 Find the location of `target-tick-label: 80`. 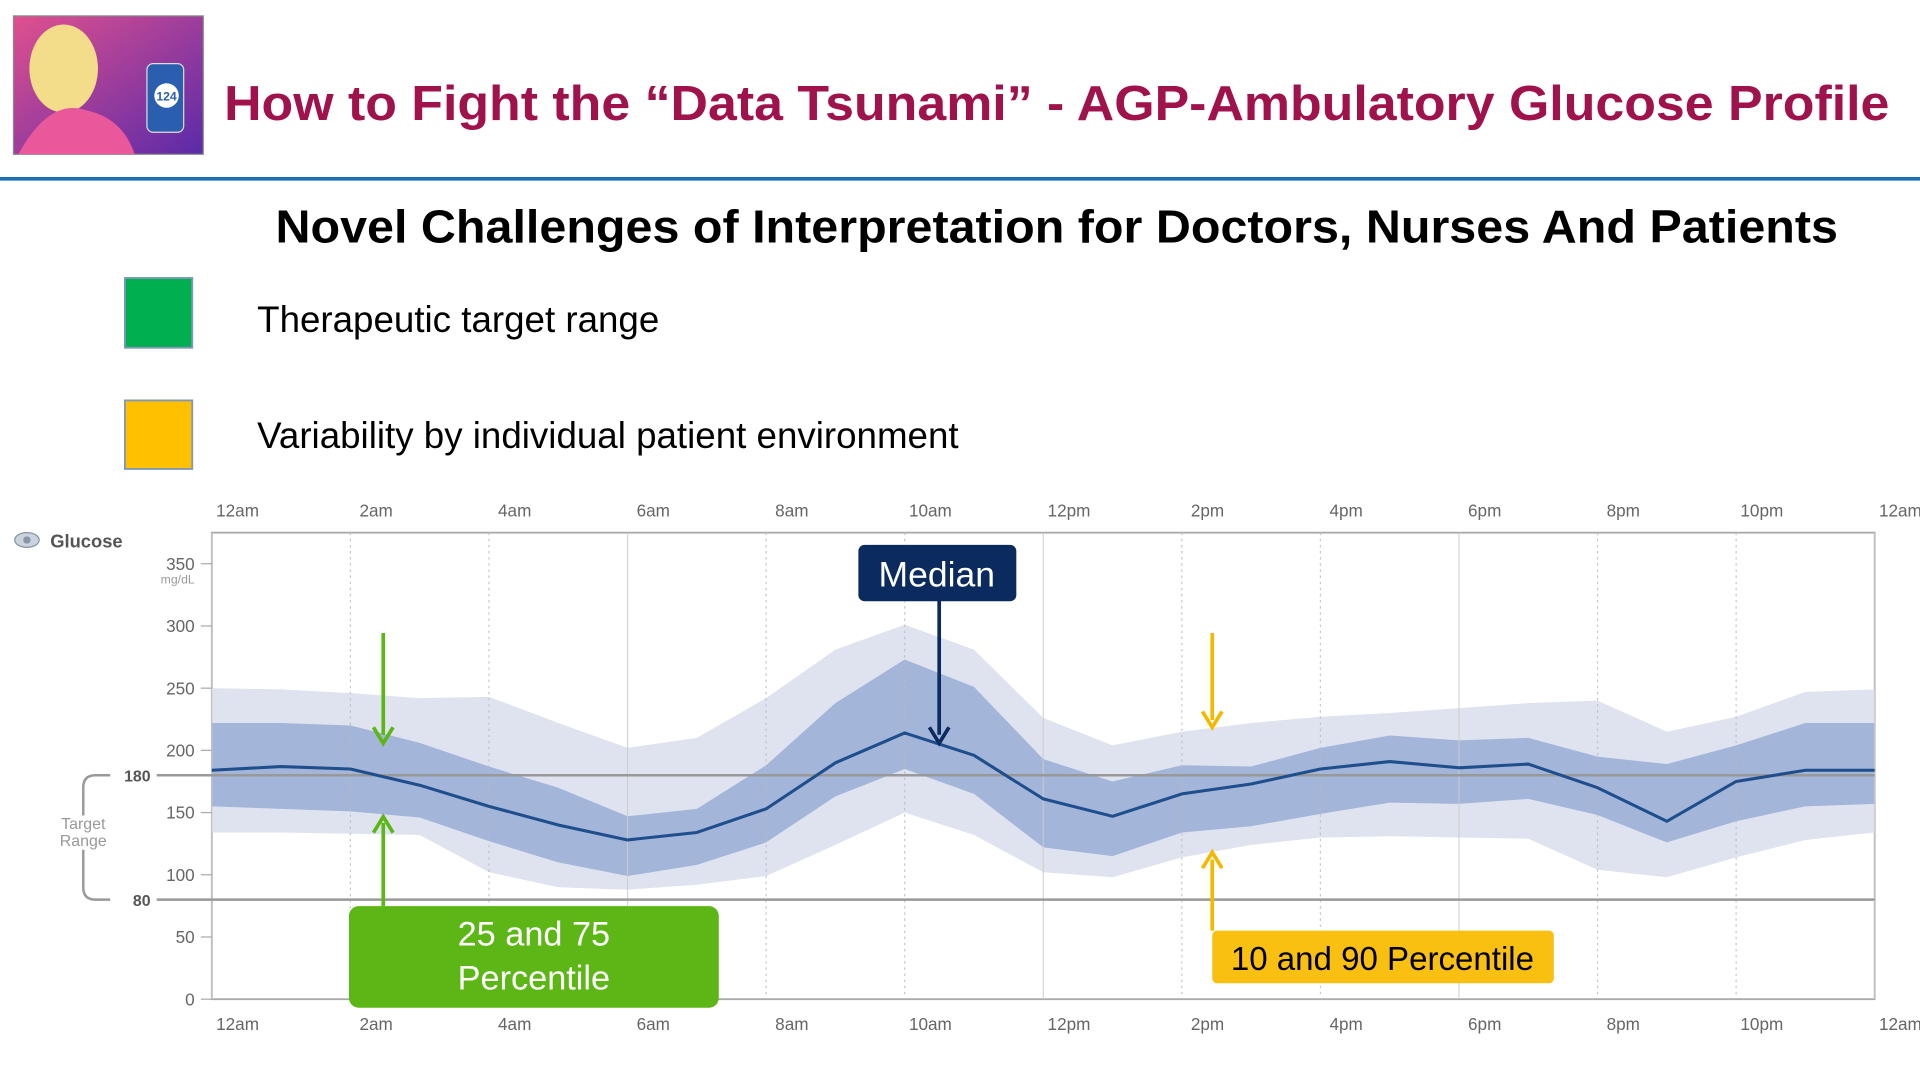

target-tick-label: 80 is located at coordinates (142, 901).